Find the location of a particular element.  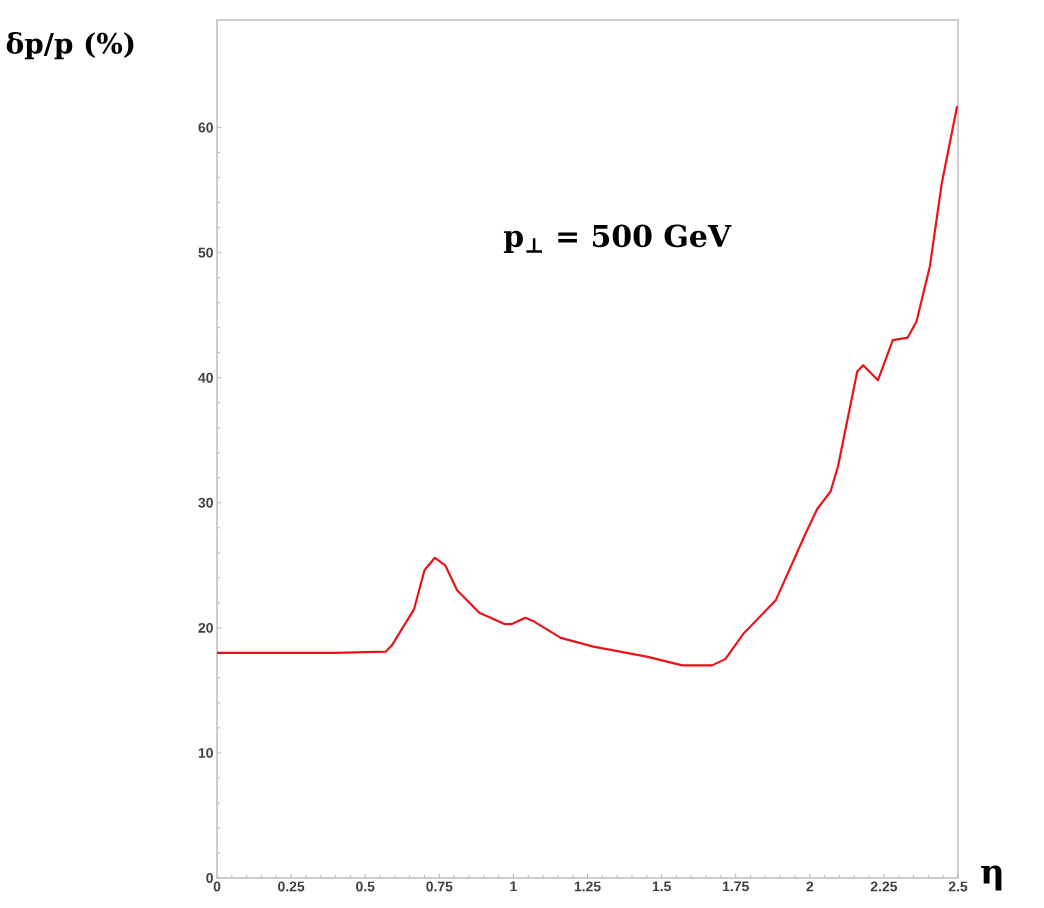

x-tick-label: 0.5 is located at coordinates (365, 886).